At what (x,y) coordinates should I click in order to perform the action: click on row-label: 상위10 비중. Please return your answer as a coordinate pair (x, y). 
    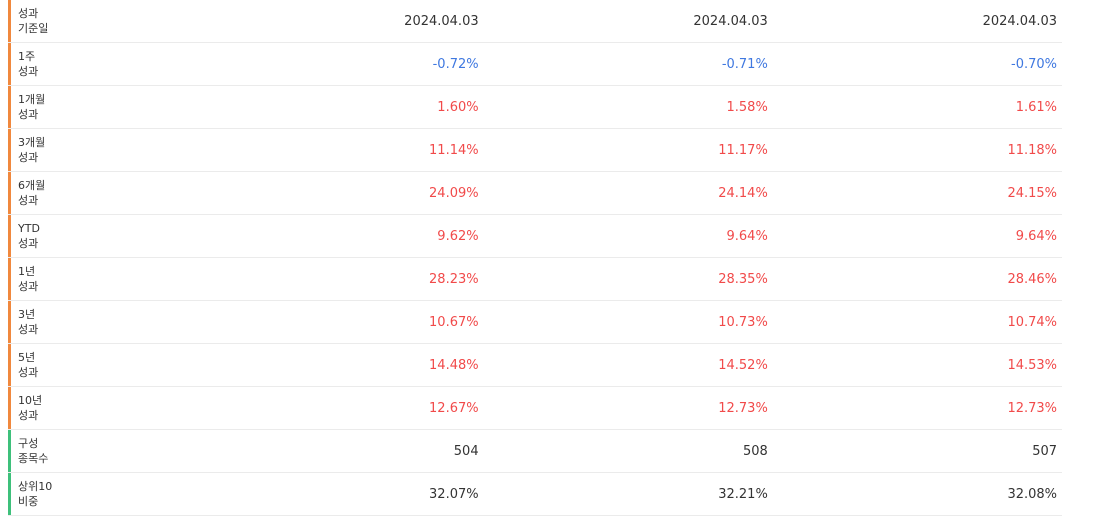
    Looking at the image, I should click on (101, 494).